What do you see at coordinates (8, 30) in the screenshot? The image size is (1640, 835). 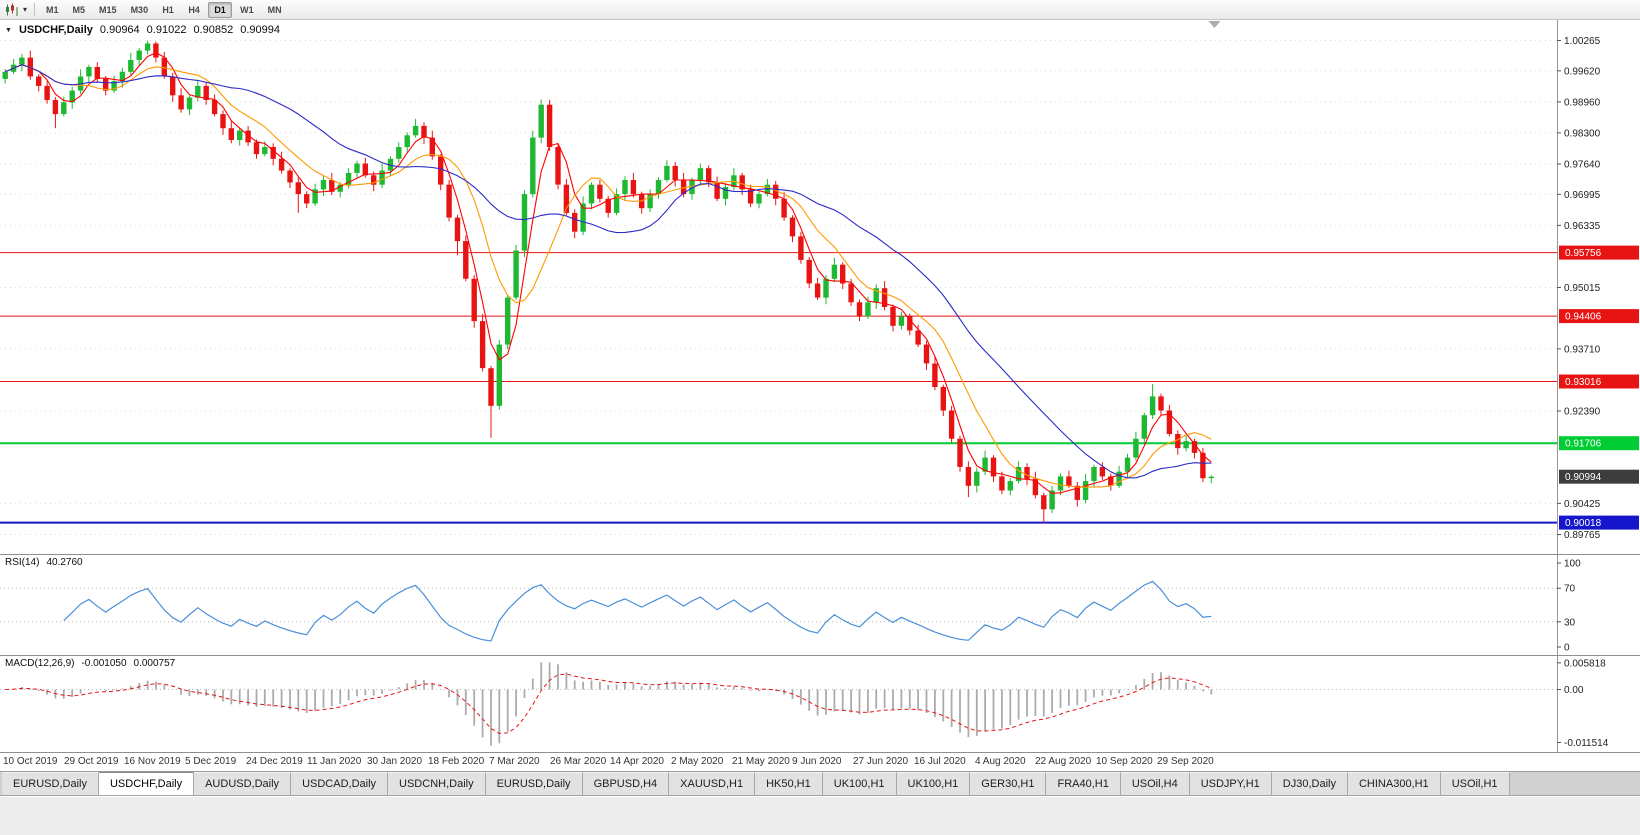 I see `collapse-triangle-icon: ▼` at bounding box center [8, 30].